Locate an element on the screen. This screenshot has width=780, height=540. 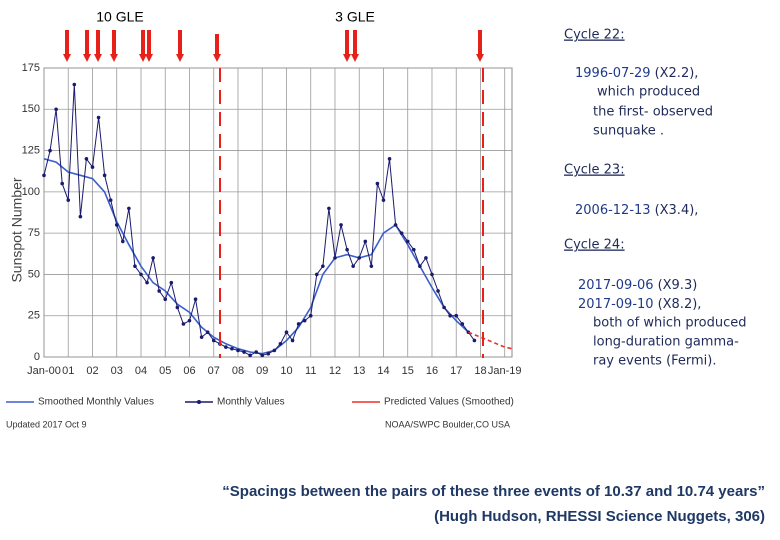
legend-label: Monthly Values is located at coordinates (251, 402).